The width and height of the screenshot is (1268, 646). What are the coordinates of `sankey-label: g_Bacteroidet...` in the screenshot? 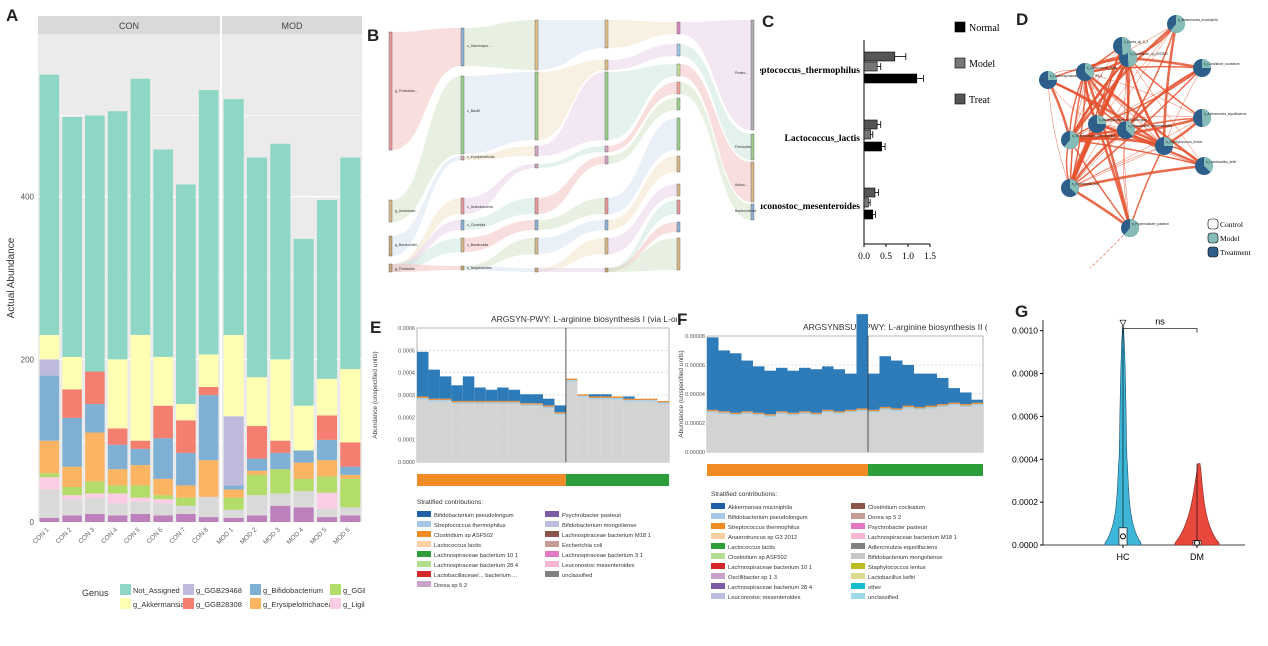 It's located at (407, 245).